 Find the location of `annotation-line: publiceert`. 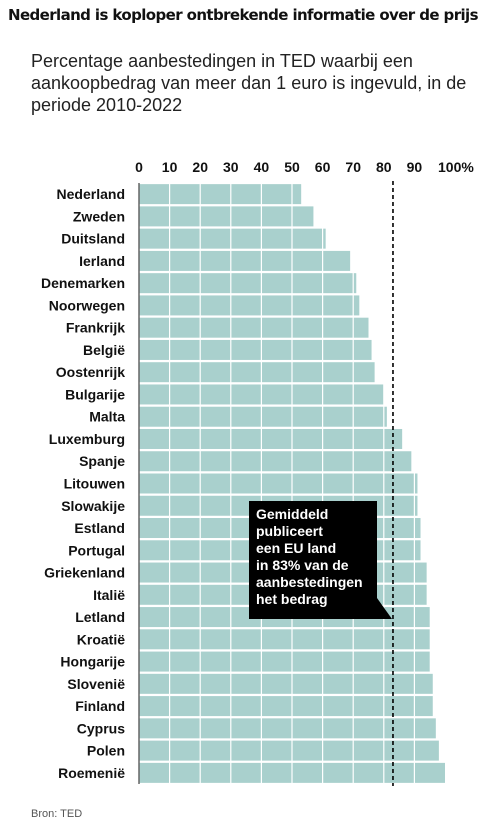

annotation-line: publiceert is located at coordinates (316, 531).